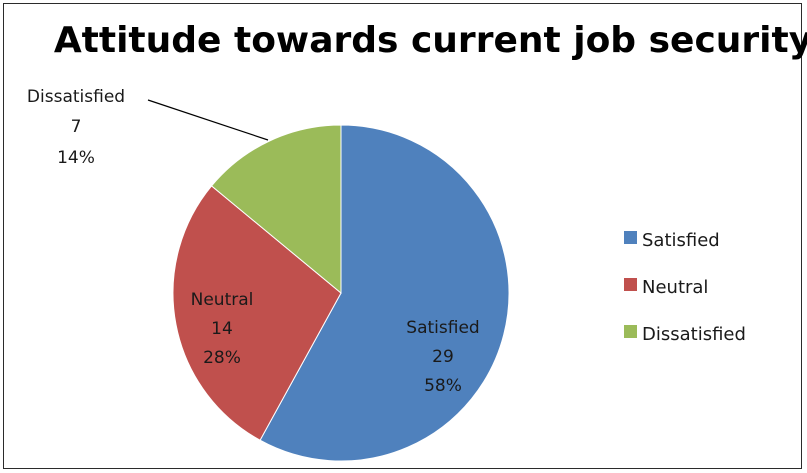  What do you see at coordinates (276, 209) in the screenshot?
I see `pie-slice-dissatisfied` at bounding box center [276, 209].